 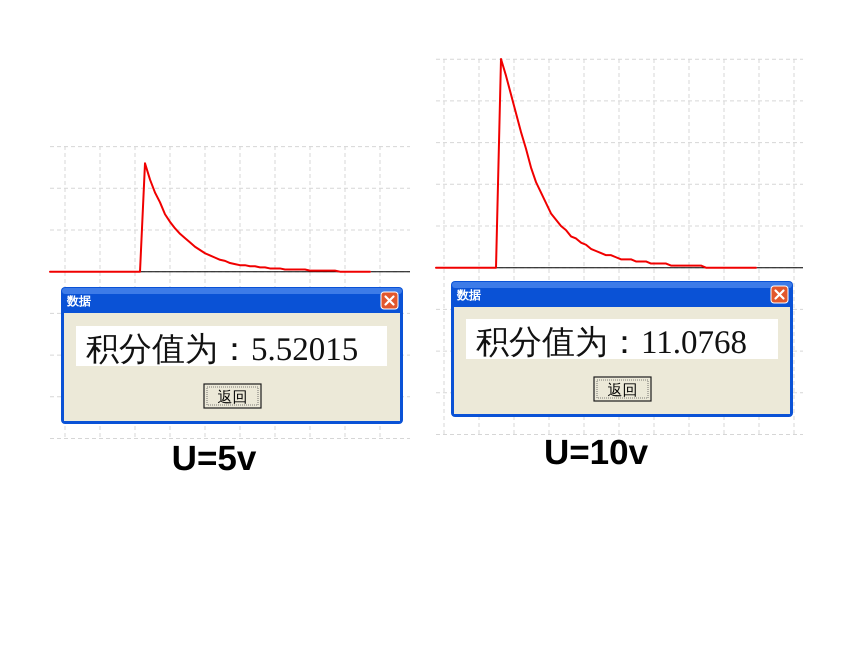 What do you see at coordinates (612, 343) in the screenshot?
I see `text: 积分值为：11.0768` at bounding box center [612, 343].